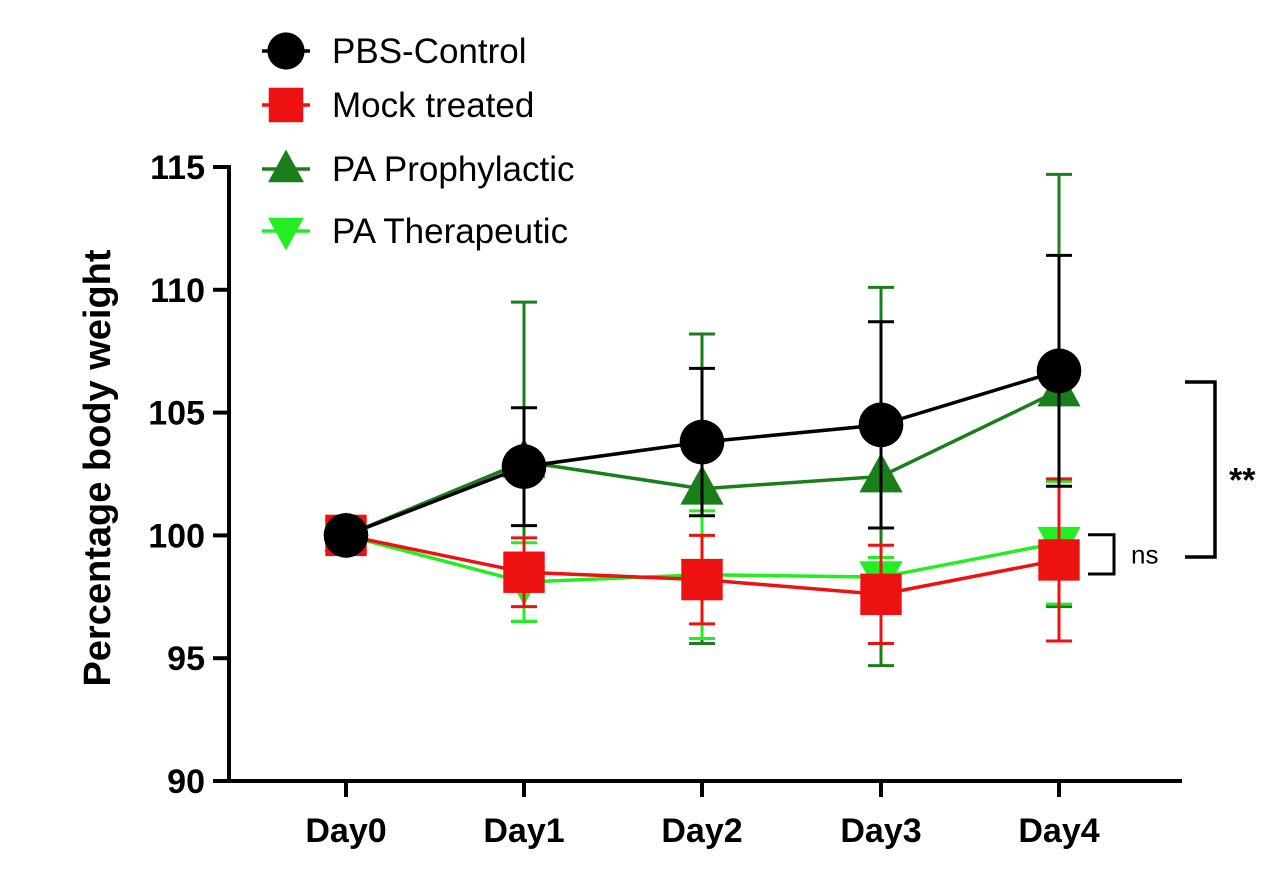 The height and width of the screenshot is (875, 1265). I want to click on y-tick-label: 110, so click(177, 291).